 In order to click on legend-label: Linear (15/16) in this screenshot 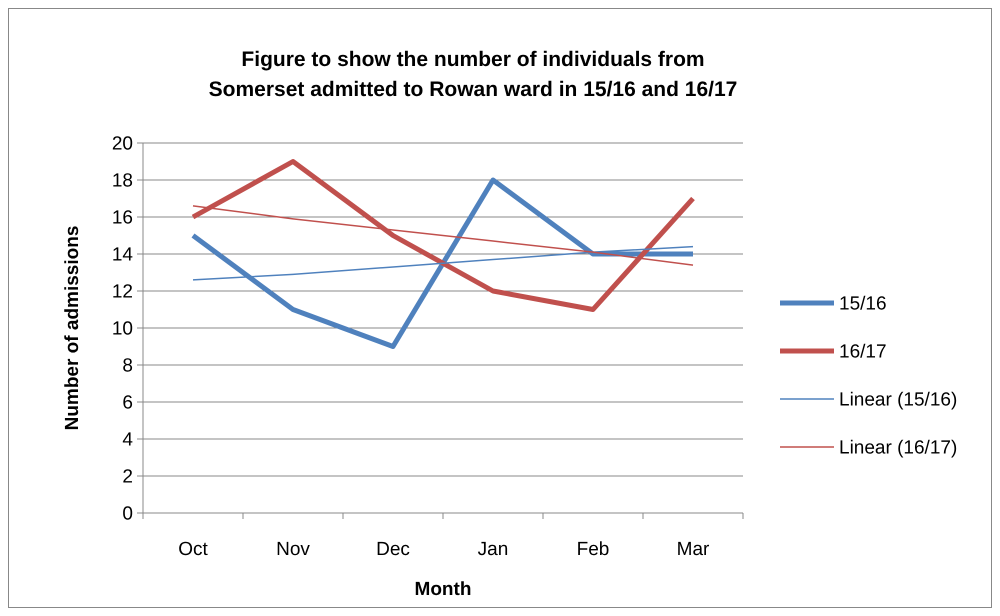, I will do `click(898, 400)`.